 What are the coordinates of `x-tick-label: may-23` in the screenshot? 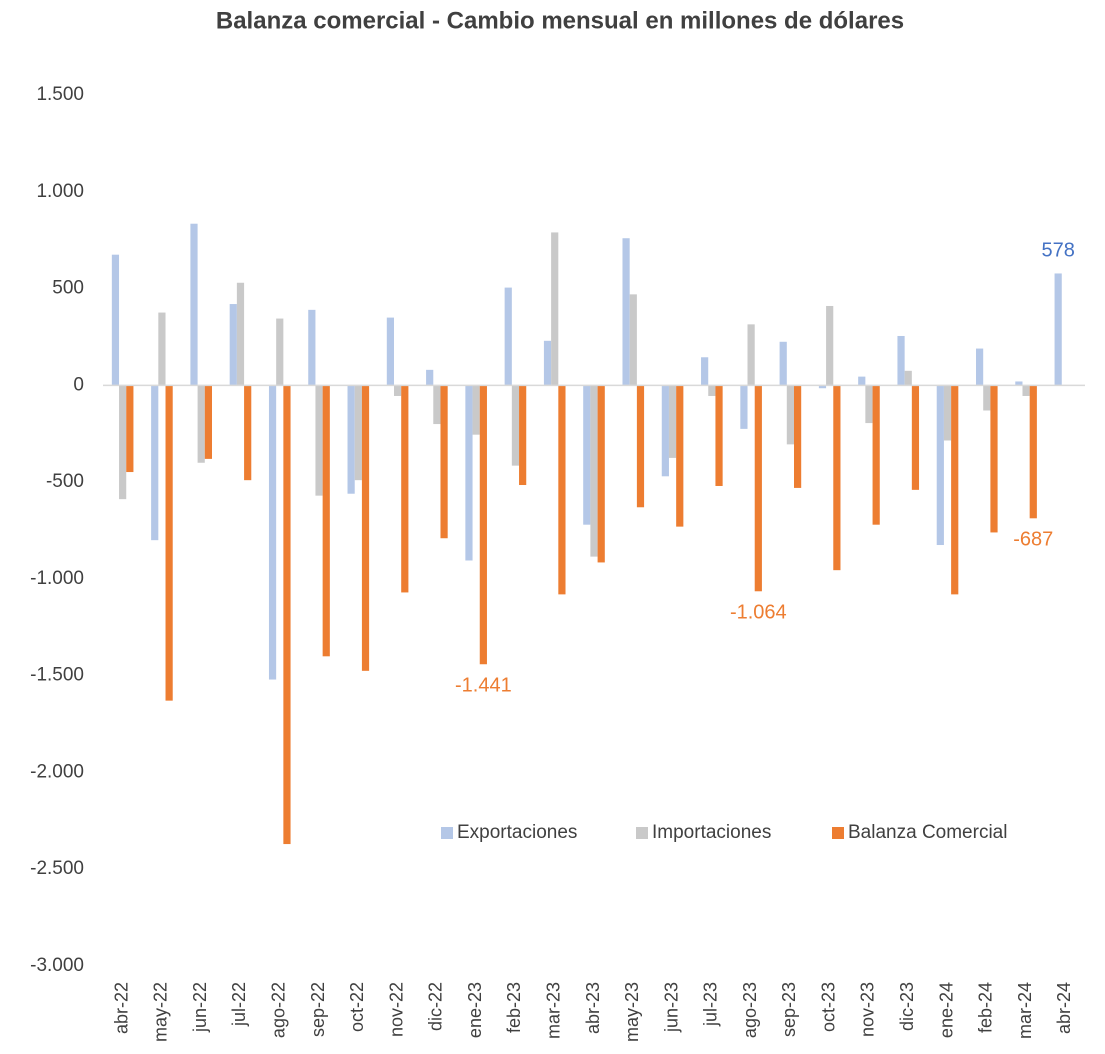 It's located at (632, 1012).